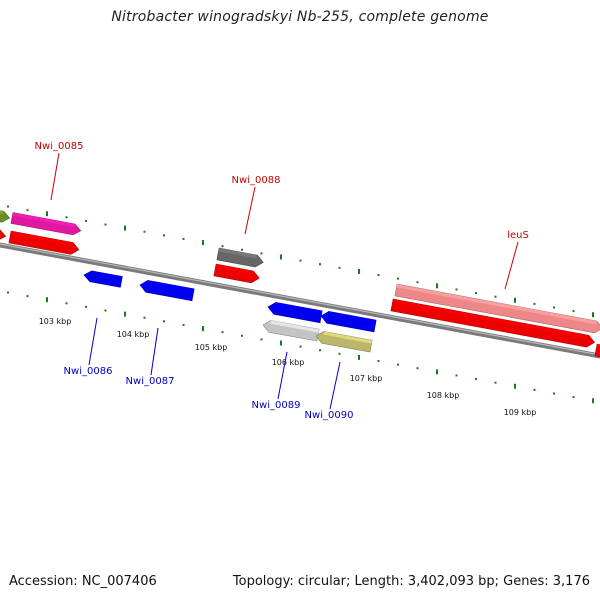 This screenshot has height=600, width=600. I want to click on tick-label: 106 kbp, so click(288, 362).